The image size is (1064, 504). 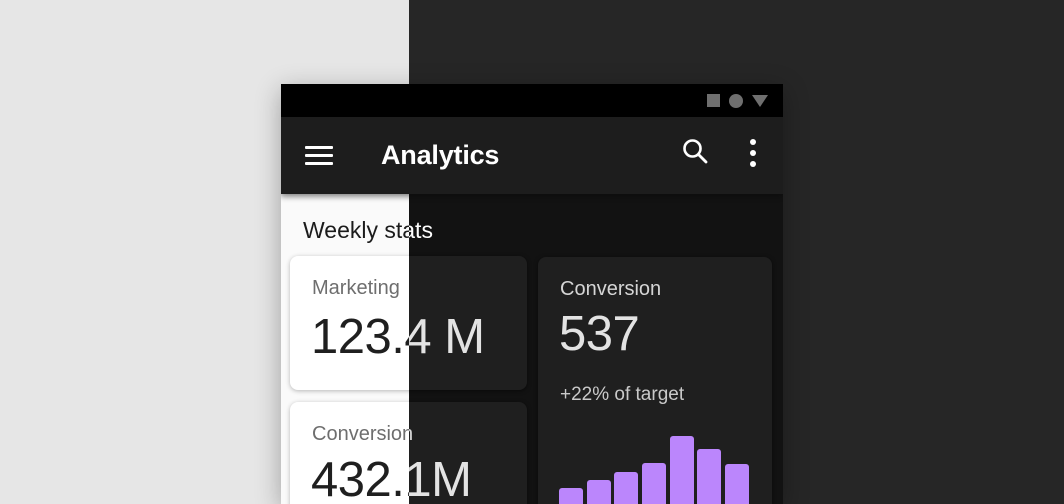 I want to click on overflow-menu-icon, so click(x=753, y=153).